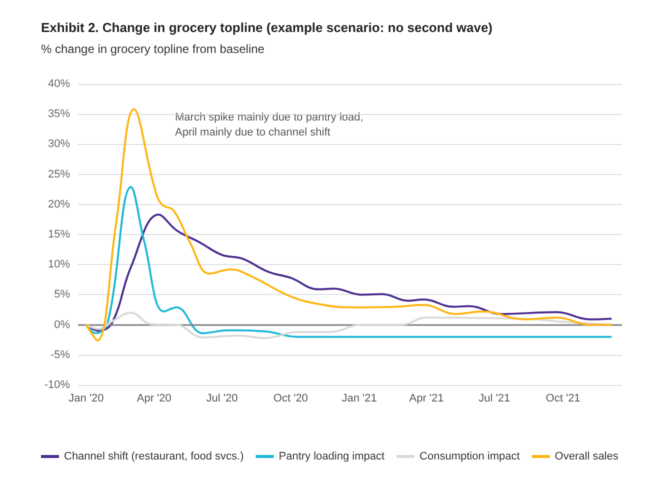  What do you see at coordinates (563, 398) in the screenshot?
I see `x-tick-label: Oct '21` at bounding box center [563, 398].